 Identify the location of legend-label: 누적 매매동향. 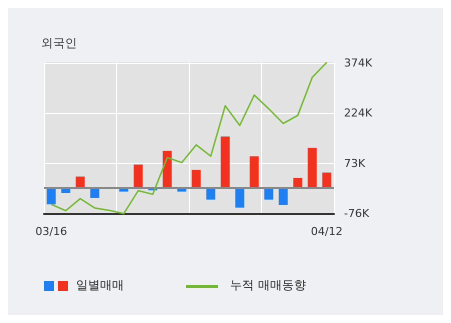
(268, 285).